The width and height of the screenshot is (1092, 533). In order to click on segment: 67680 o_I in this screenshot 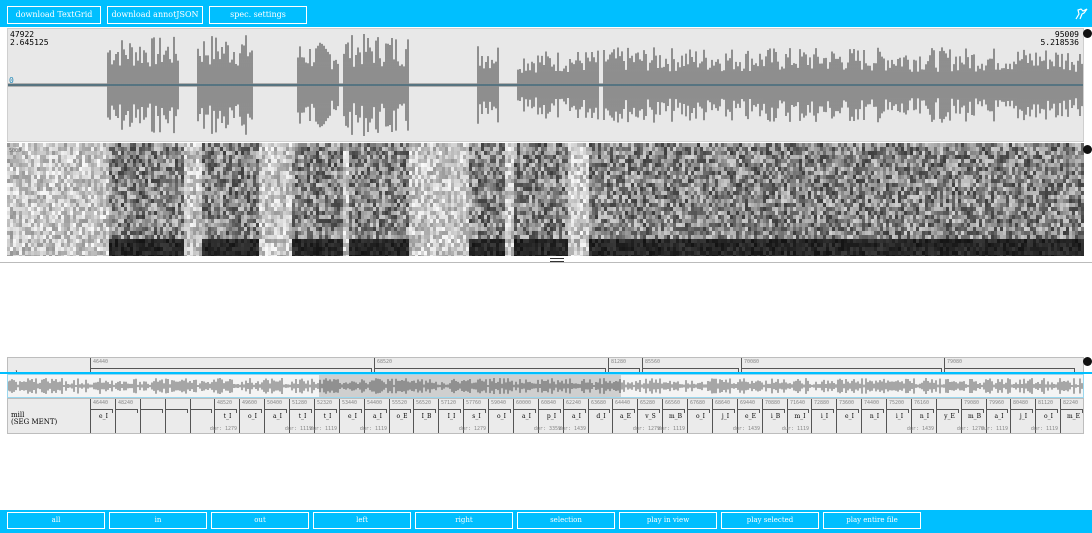, I will do `click(699, 416)`.